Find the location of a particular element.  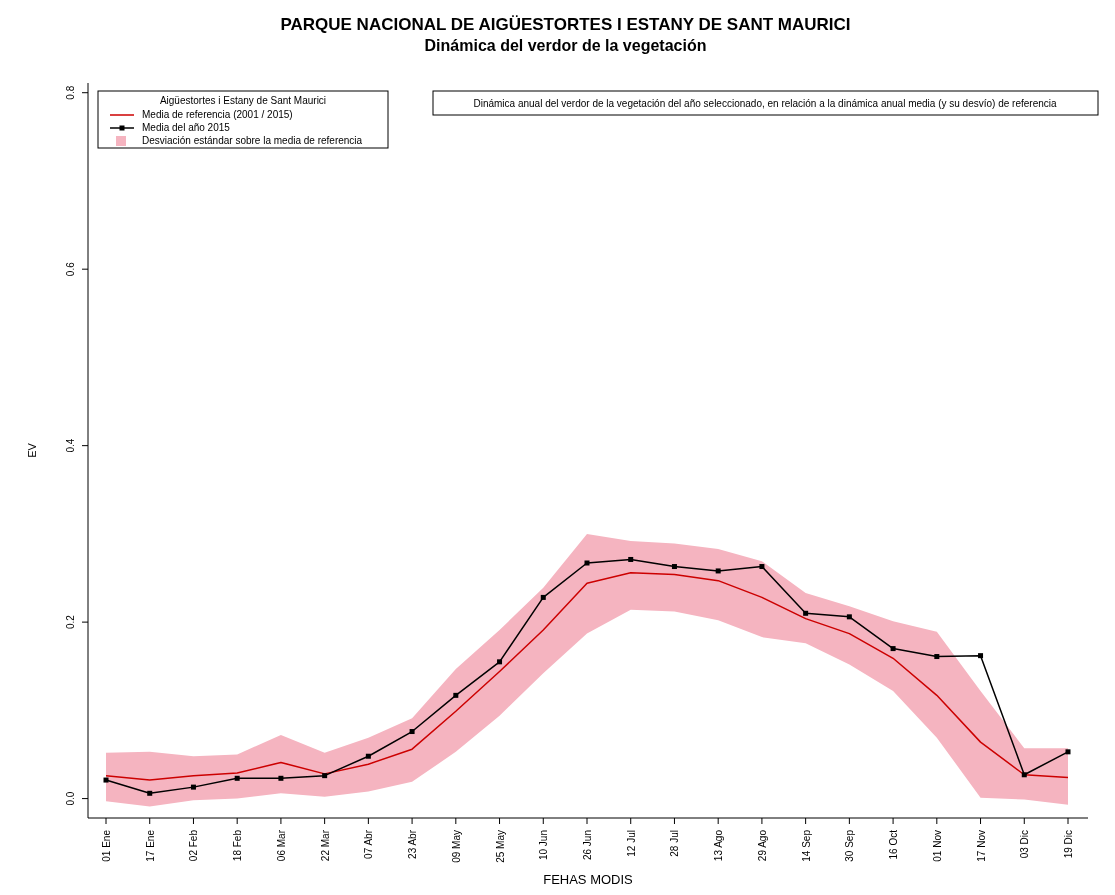

x-tick-label: 18 Feb is located at coordinates (238, 845).